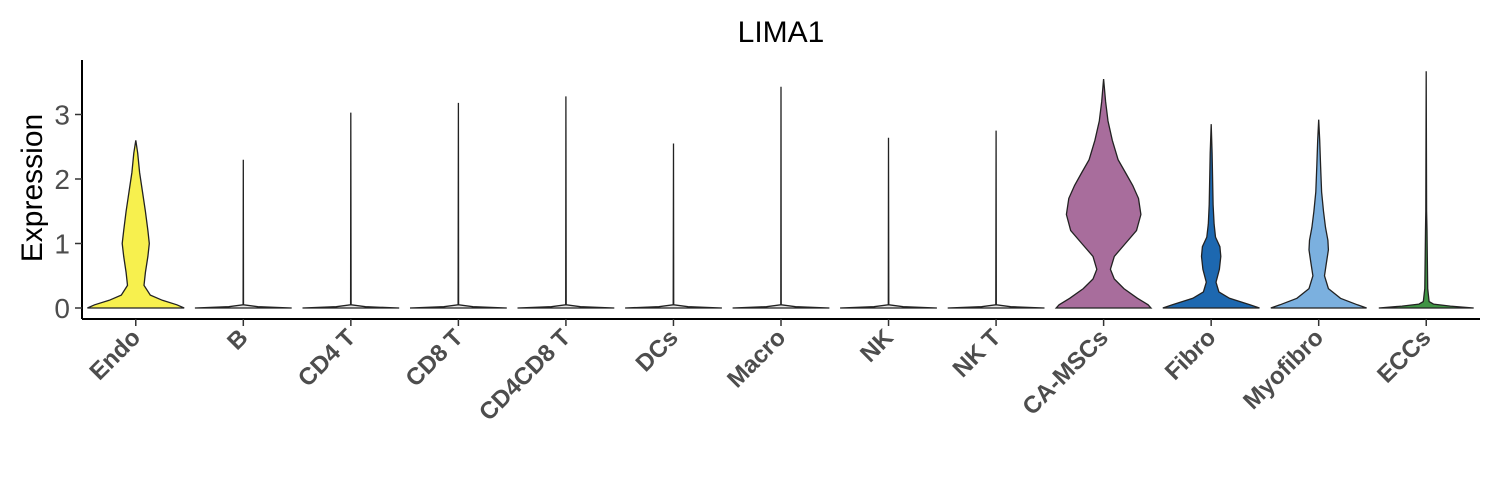 The height and width of the screenshot is (500, 1500). Describe the element at coordinates (351, 210) in the screenshot. I see `violin-cd4-t` at that location.